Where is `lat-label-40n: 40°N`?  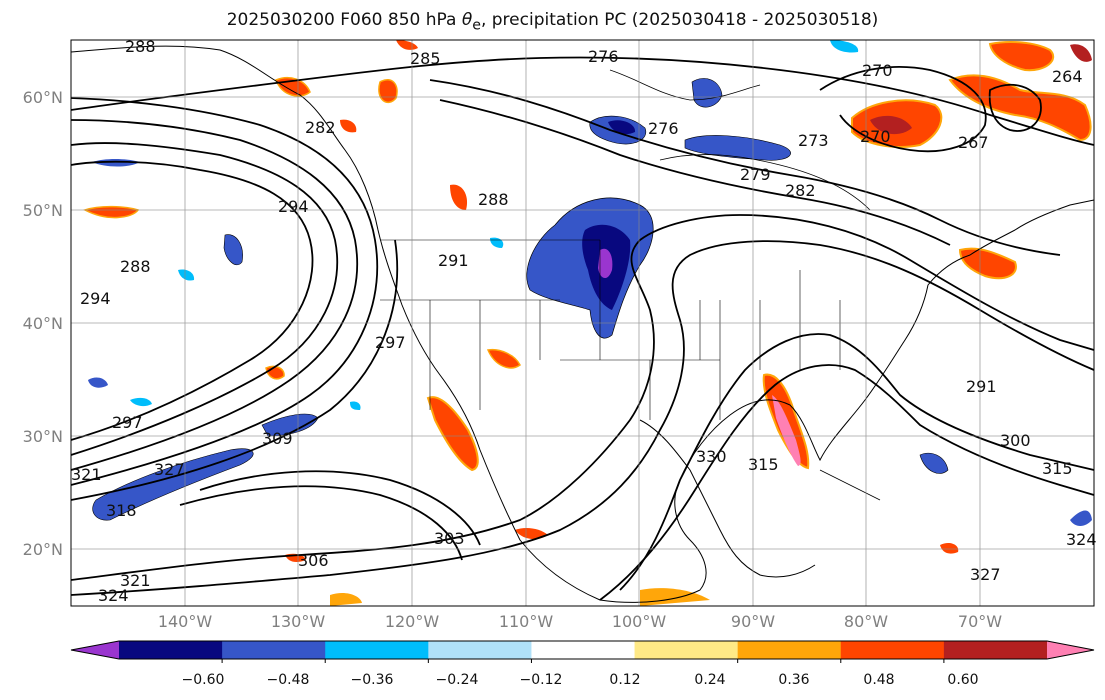 lat-label-40n: 40°N is located at coordinates (43, 323).